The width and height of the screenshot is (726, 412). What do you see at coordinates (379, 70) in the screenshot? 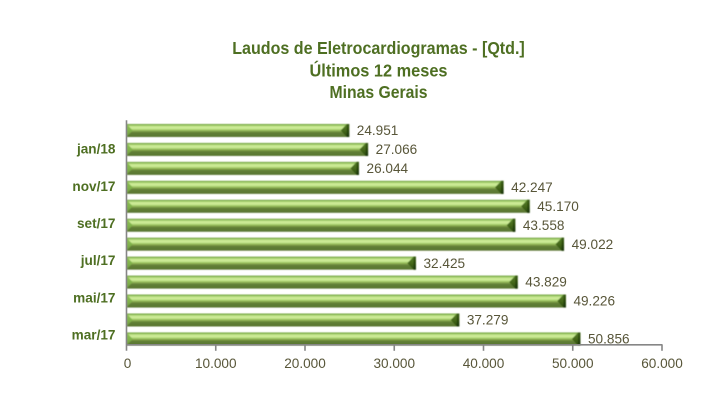
I see `svg-text: Últimos 12 meses` at bounding box center [379, 70].